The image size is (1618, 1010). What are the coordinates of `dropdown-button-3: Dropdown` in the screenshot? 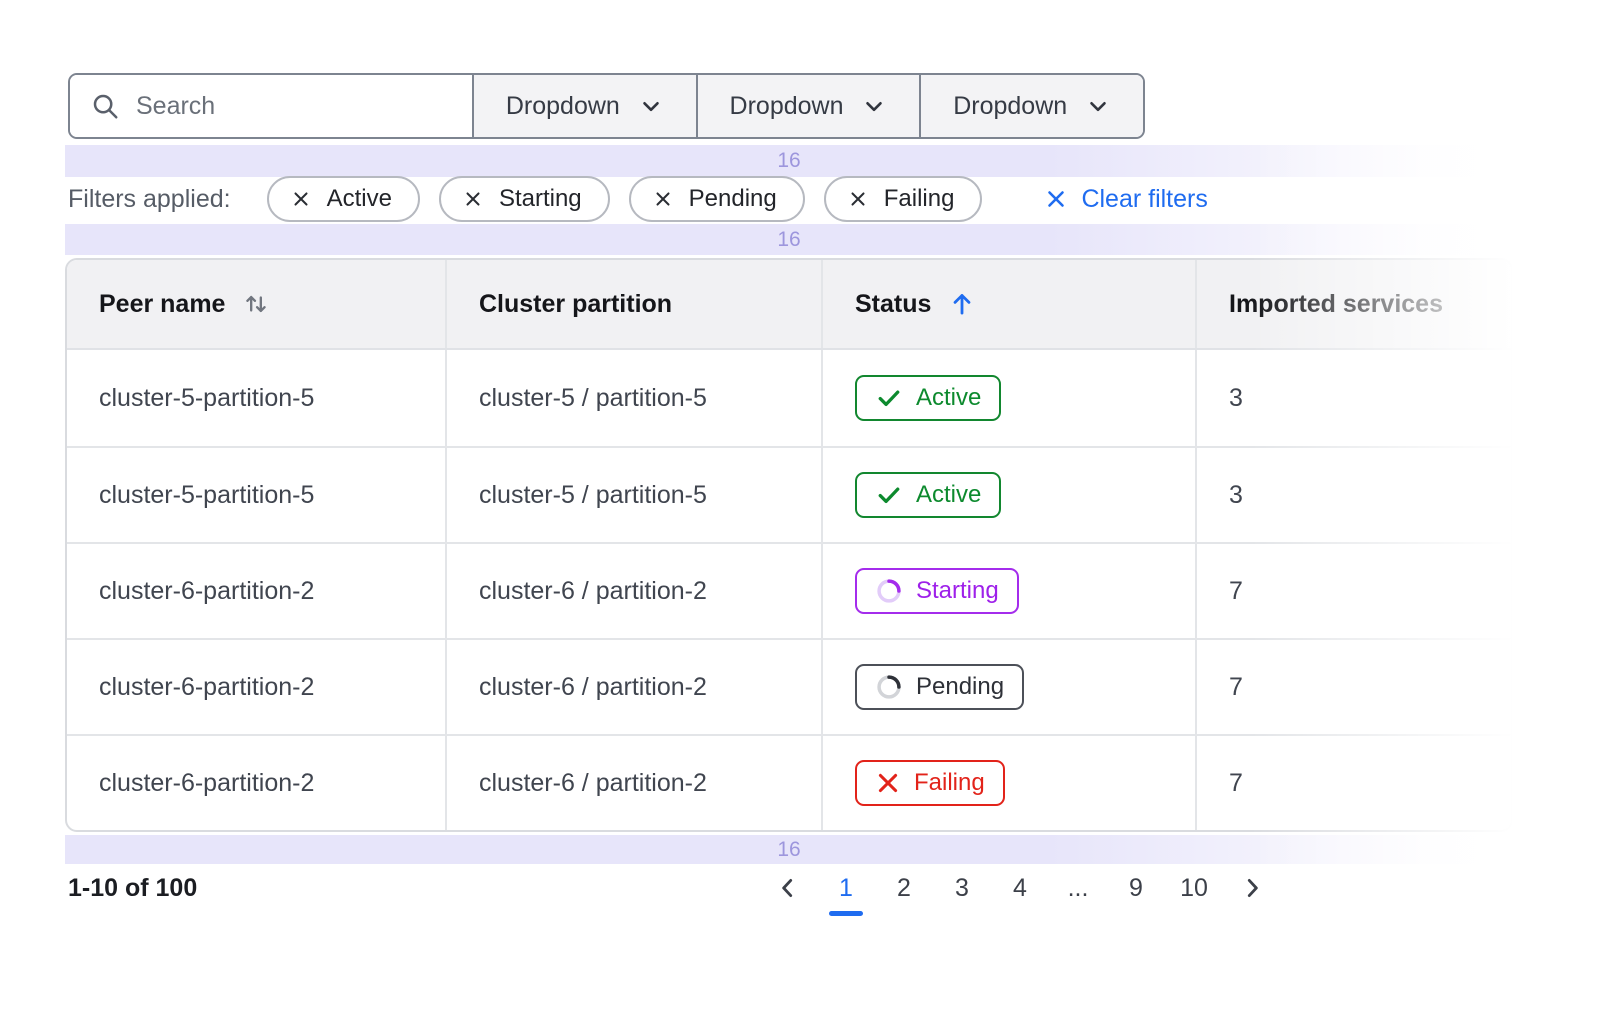 It's located at (1031, 106).